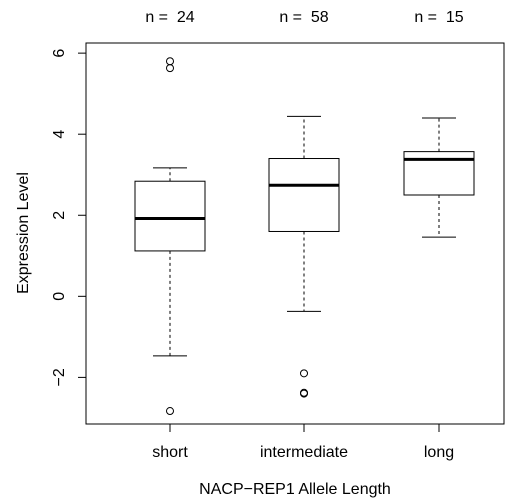  I want to click on y-axis-title: Expression Level, so click(23, 233).